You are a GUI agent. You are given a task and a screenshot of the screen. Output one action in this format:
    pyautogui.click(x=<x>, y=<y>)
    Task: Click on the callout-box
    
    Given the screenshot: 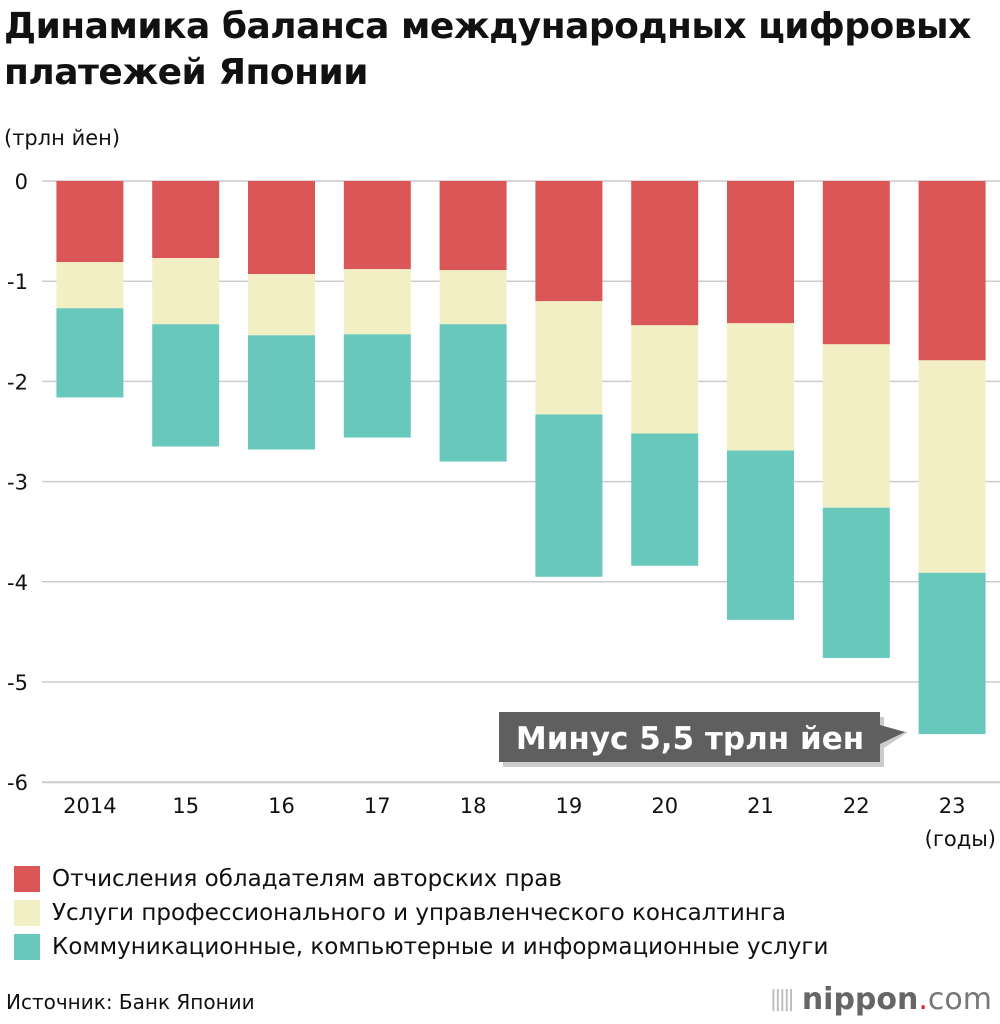 What is the action you would take?
    pyautogui.click(x=702, y=737)
    